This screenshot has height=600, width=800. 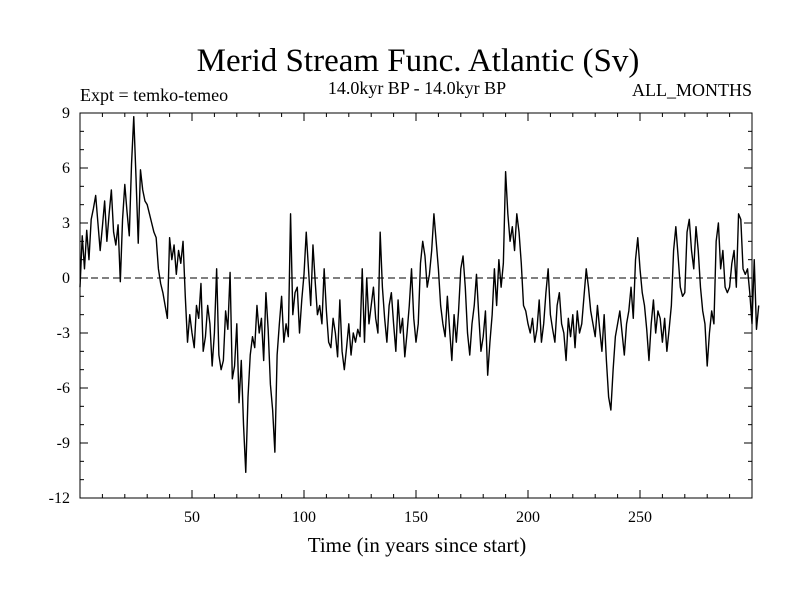 I want to click on y-tick-label: -3, so click(x=63, y=333).